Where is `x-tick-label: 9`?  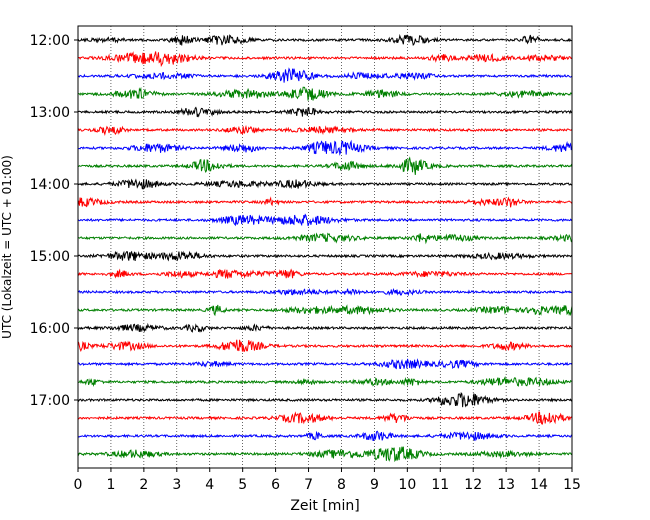 x-tick-label: 9 is located at coordinates (374, 485).